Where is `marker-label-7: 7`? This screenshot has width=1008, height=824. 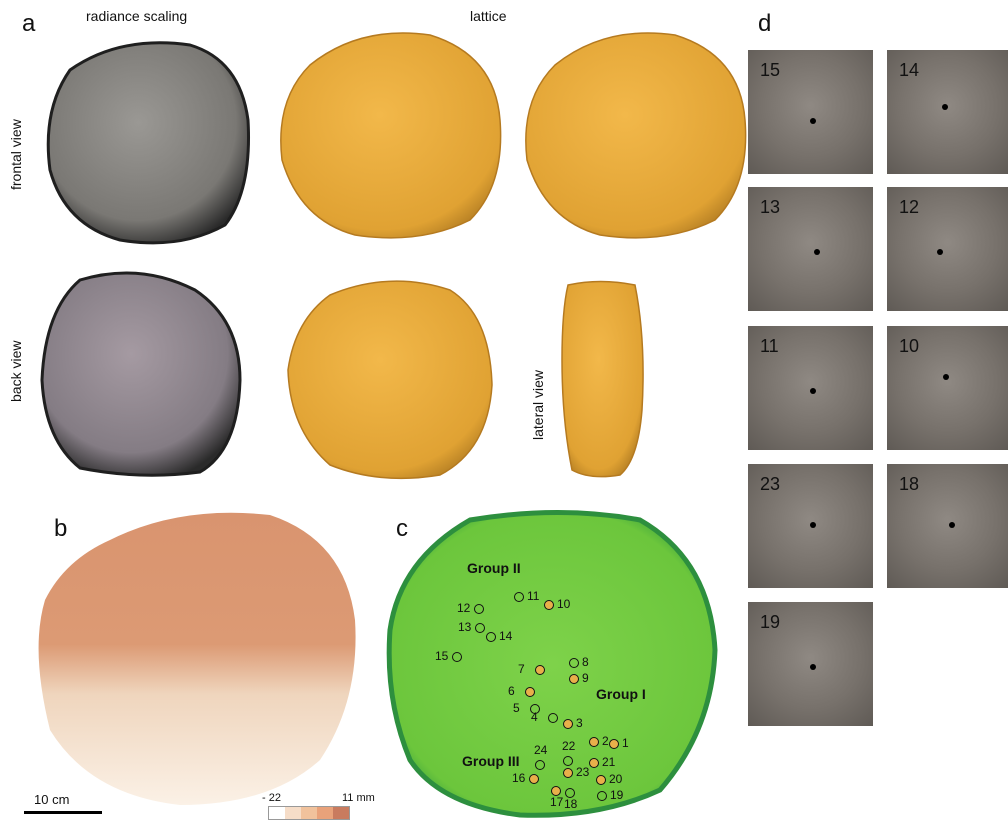
marker-label-7: 7 is located at coordinates (521, 669).